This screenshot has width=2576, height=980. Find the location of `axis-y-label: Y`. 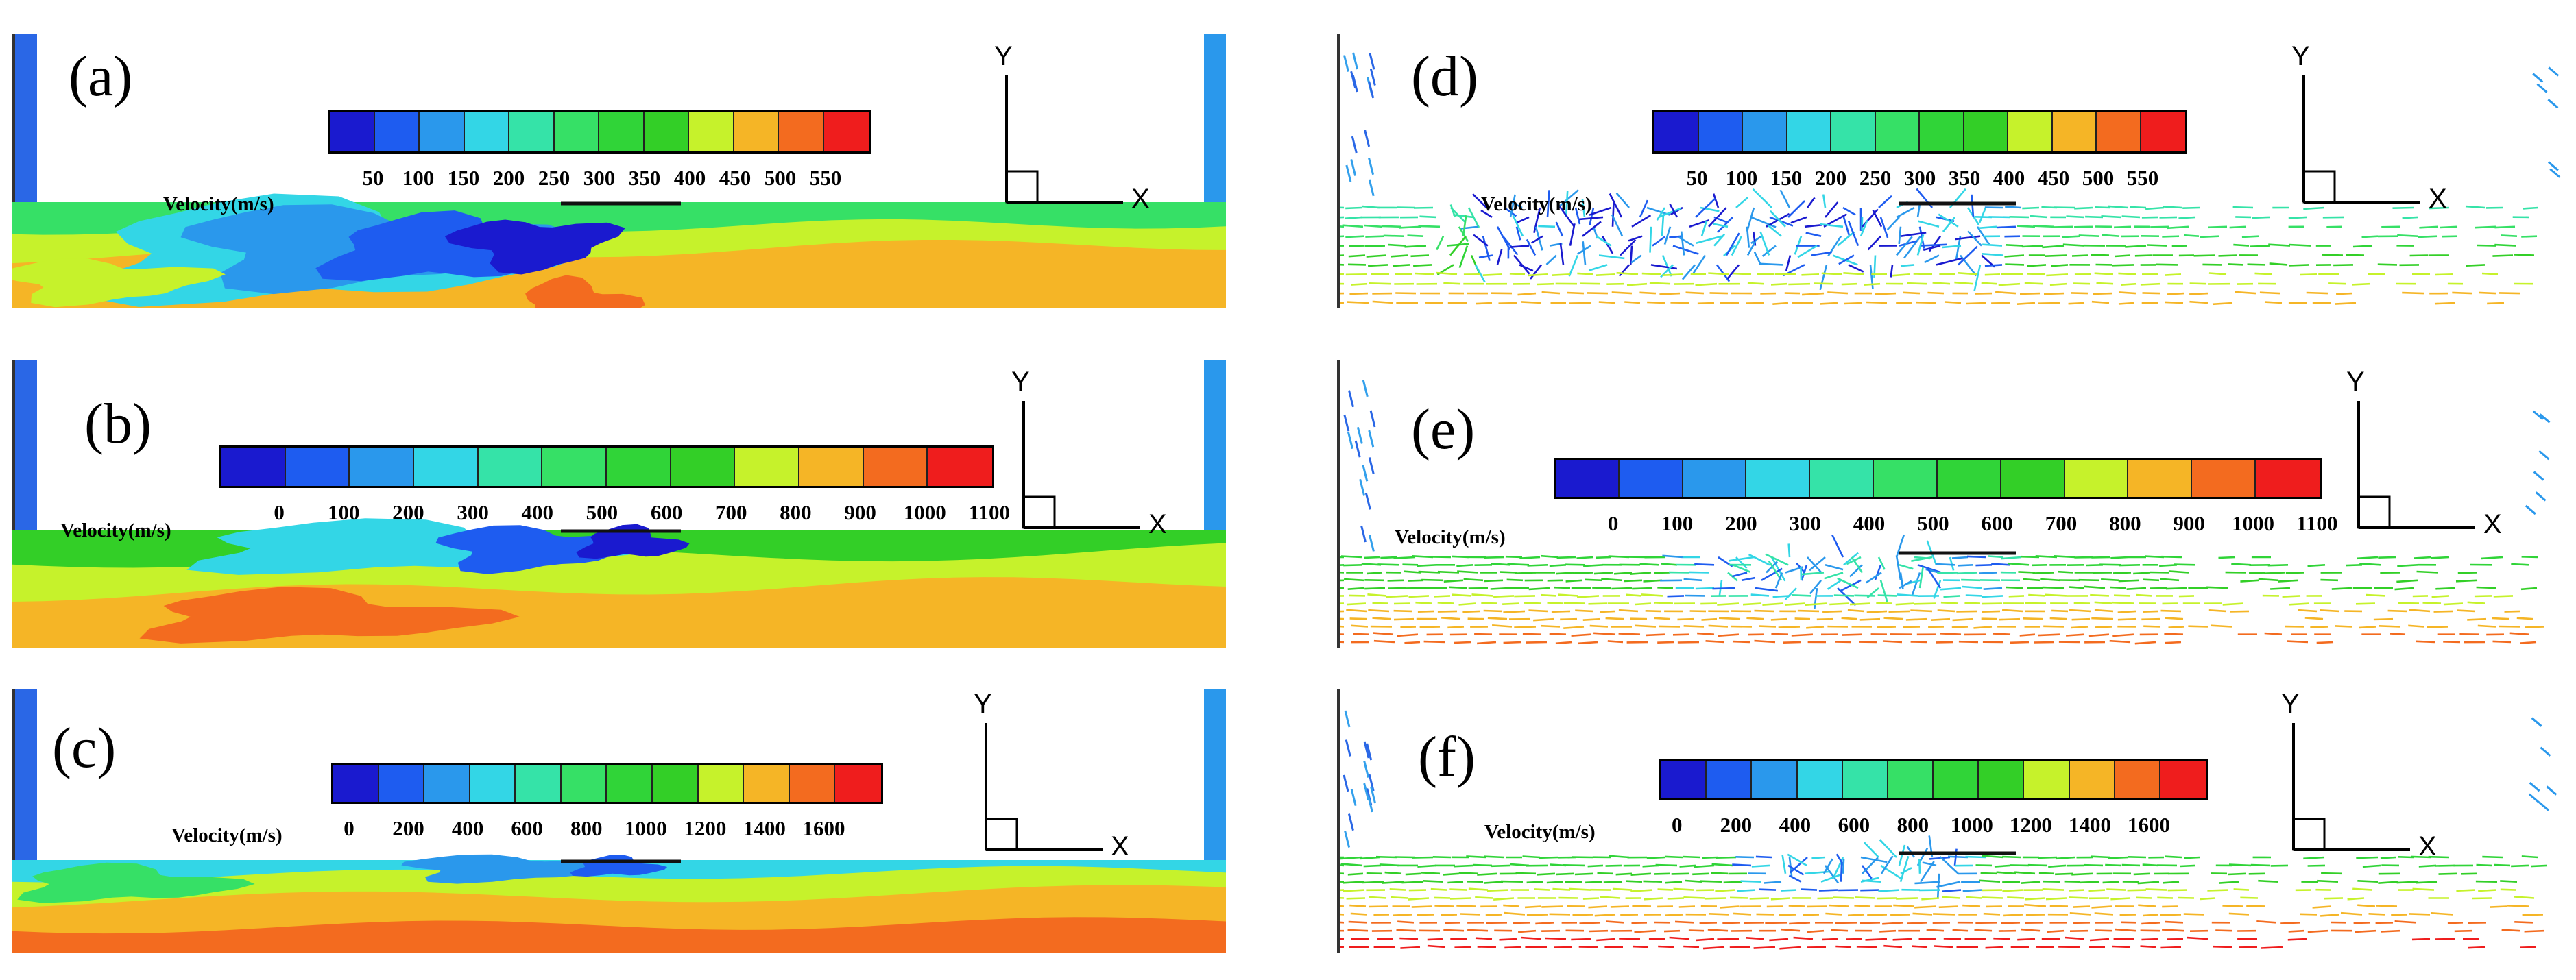

axis-y-label: Y is located at coordinates (2355, 382).